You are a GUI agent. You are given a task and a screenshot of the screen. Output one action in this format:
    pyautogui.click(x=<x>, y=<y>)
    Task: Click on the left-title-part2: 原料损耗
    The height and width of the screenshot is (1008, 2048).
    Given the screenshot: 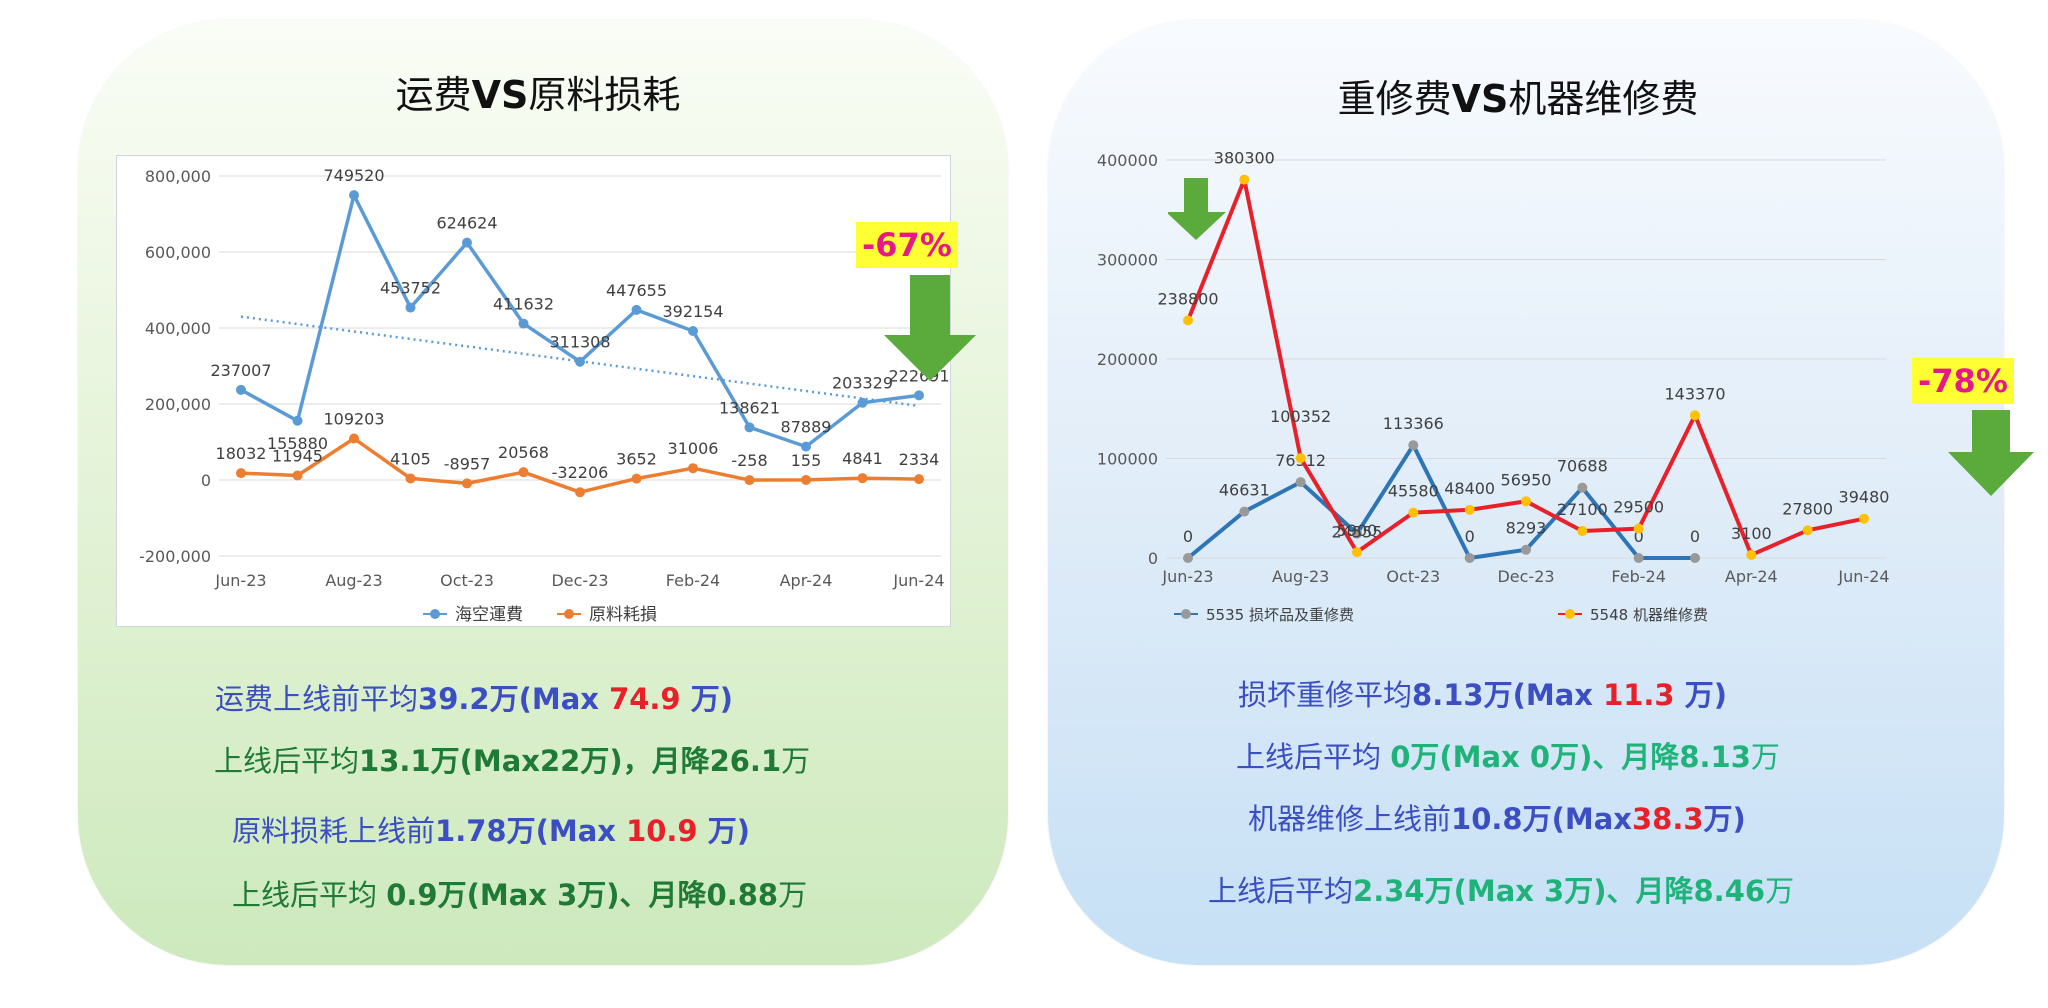 What is the action you would take?
    pyautogui.click(x=604, y=95)
    